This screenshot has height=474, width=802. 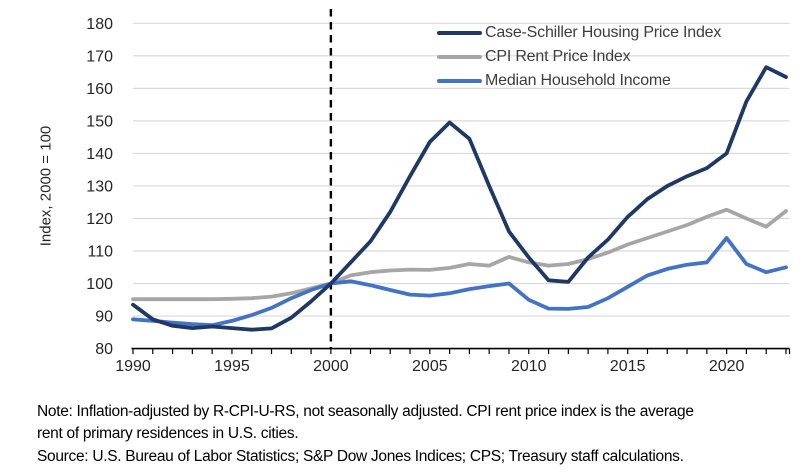 I want to click on y-tick-label: 150, so click(x=99, y=121).